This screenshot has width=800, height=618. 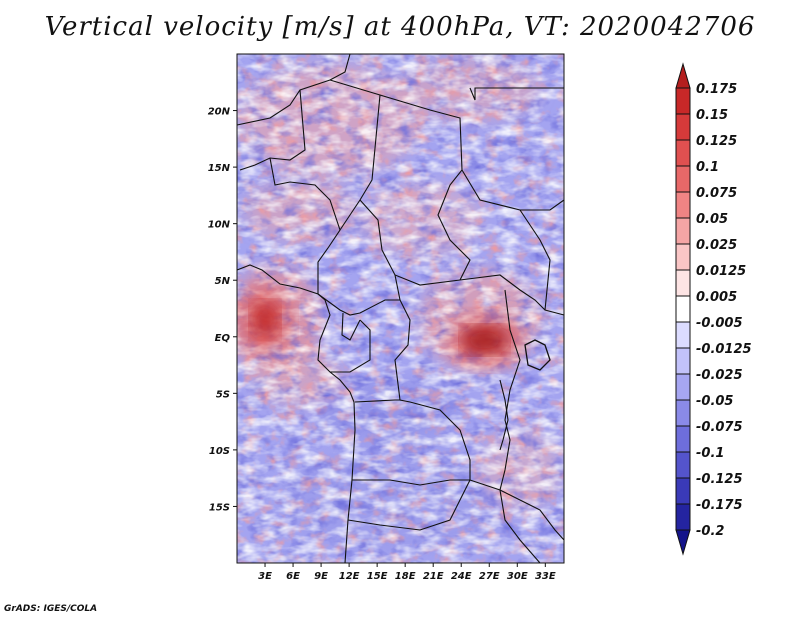 What do you see at coordinates (219, 112) in the screenshot?
I see `y-tick-label: 20N` at bounding box center [219, 112].